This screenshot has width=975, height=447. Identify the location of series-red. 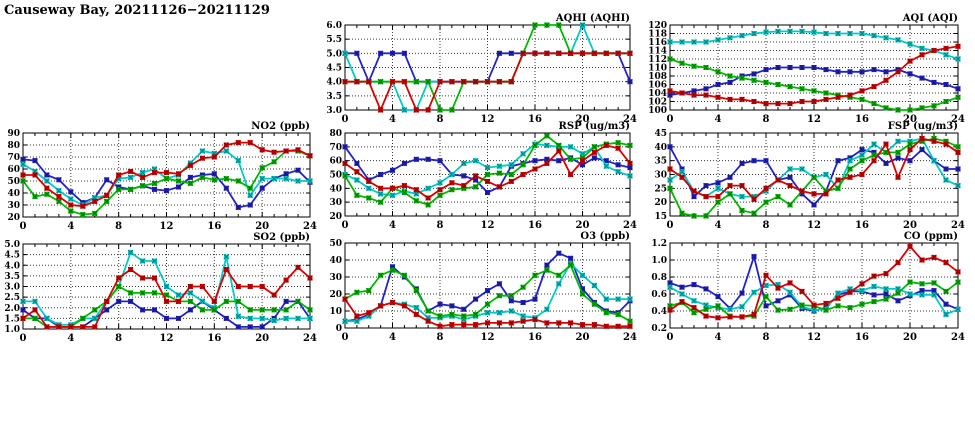
(814, 169).